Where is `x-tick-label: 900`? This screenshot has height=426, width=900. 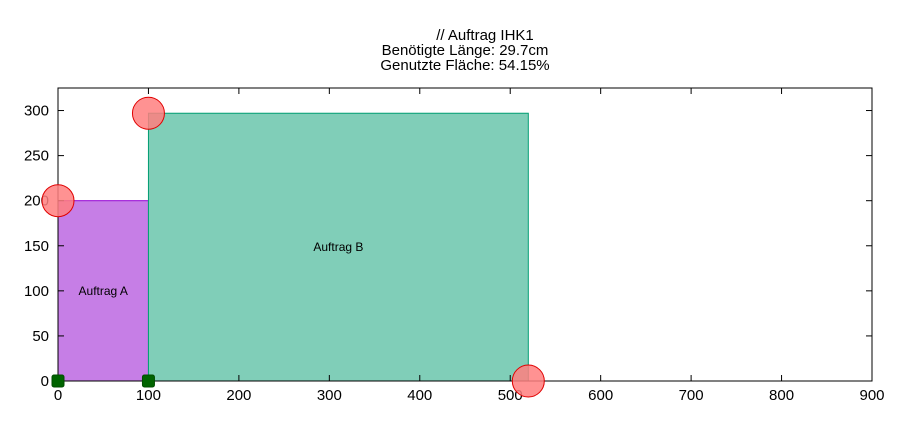 x-tick-label: 900 is located at coordinates (871, 395).